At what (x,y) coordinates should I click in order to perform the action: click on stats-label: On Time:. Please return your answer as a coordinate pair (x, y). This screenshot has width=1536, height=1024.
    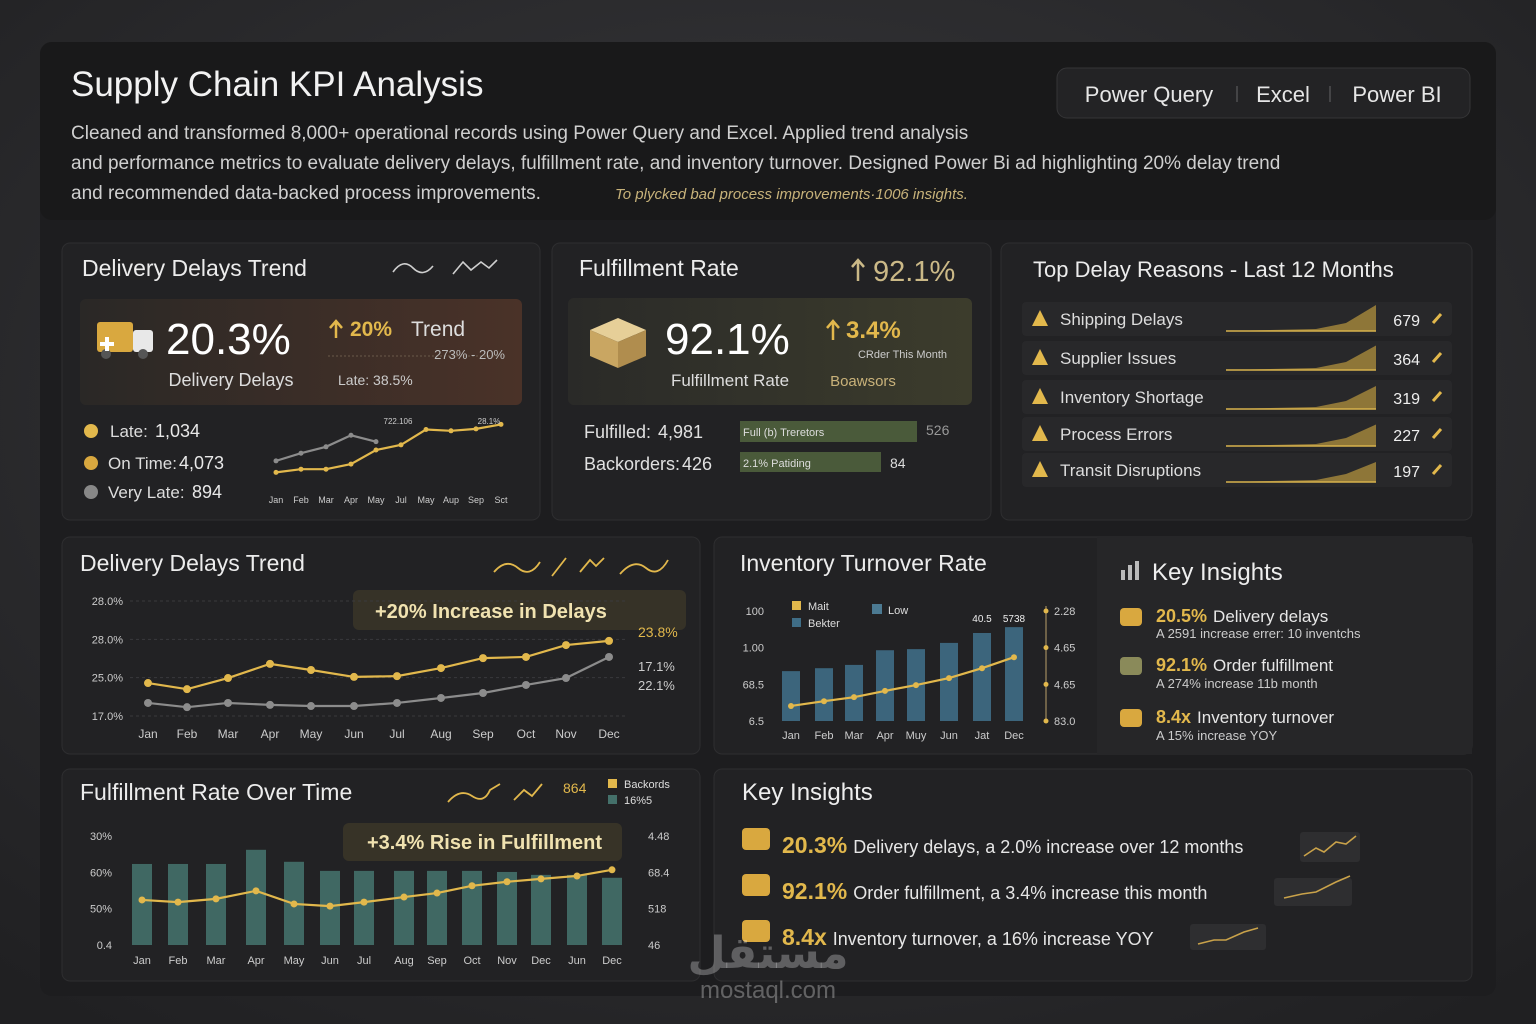
    Looking at the image, I should click on (142, 463).